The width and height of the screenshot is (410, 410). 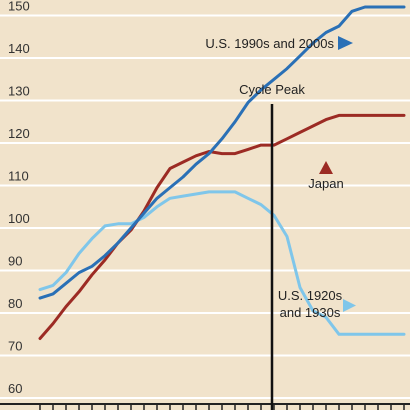 What do you see at coordinates (19, 198) in the screenshot?
I see `y-tick-labels: 60 70 80 90 100 110 120 130 140 150` at bounding box center [19, 198].